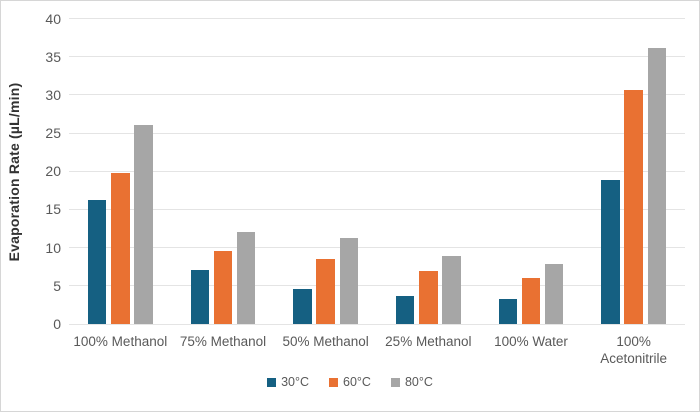  Describe the element at coordinates (53, 56) in the screenshot. I see `y-tick-label-35: 35` at that location.